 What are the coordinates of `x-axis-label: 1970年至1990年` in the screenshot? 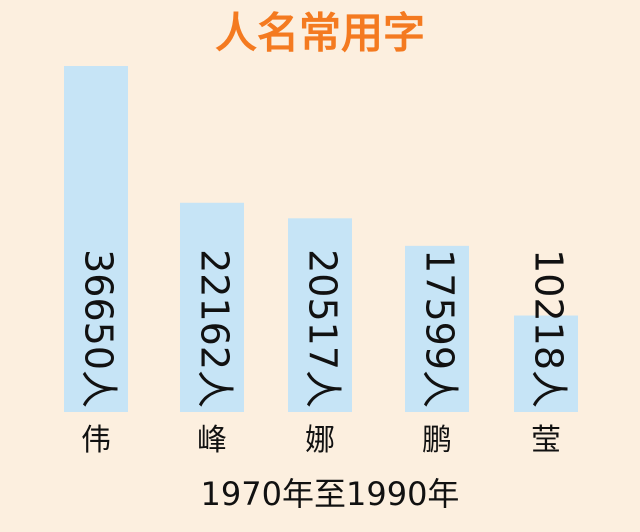 It's located at (330, 494).